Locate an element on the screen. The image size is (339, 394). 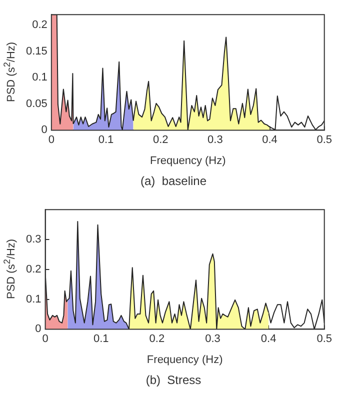
y-tick-label: 0.3 is located at coordinates (34, 240).